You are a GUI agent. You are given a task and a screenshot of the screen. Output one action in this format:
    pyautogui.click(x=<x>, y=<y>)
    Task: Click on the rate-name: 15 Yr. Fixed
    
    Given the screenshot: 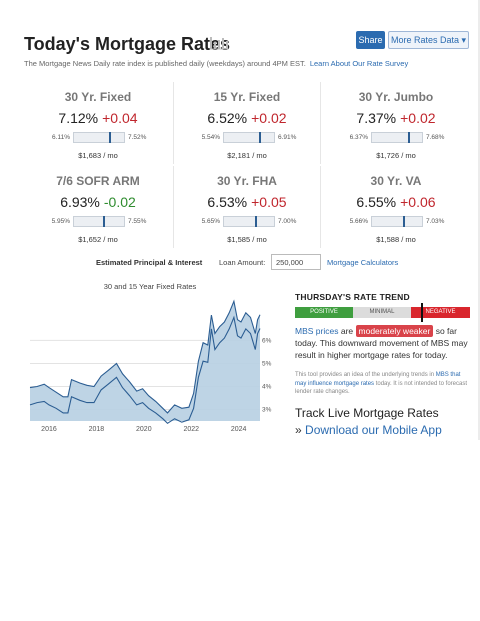 What is the action you would take?
    pyautogui.click(x=247, y=97)
    